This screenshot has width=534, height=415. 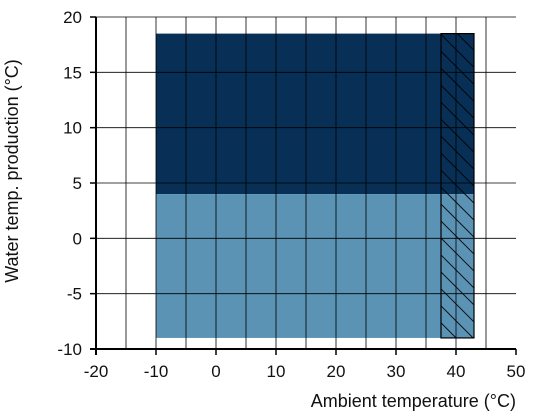 I want to click on x-tick-label: -20, so click(x=96, y=371).